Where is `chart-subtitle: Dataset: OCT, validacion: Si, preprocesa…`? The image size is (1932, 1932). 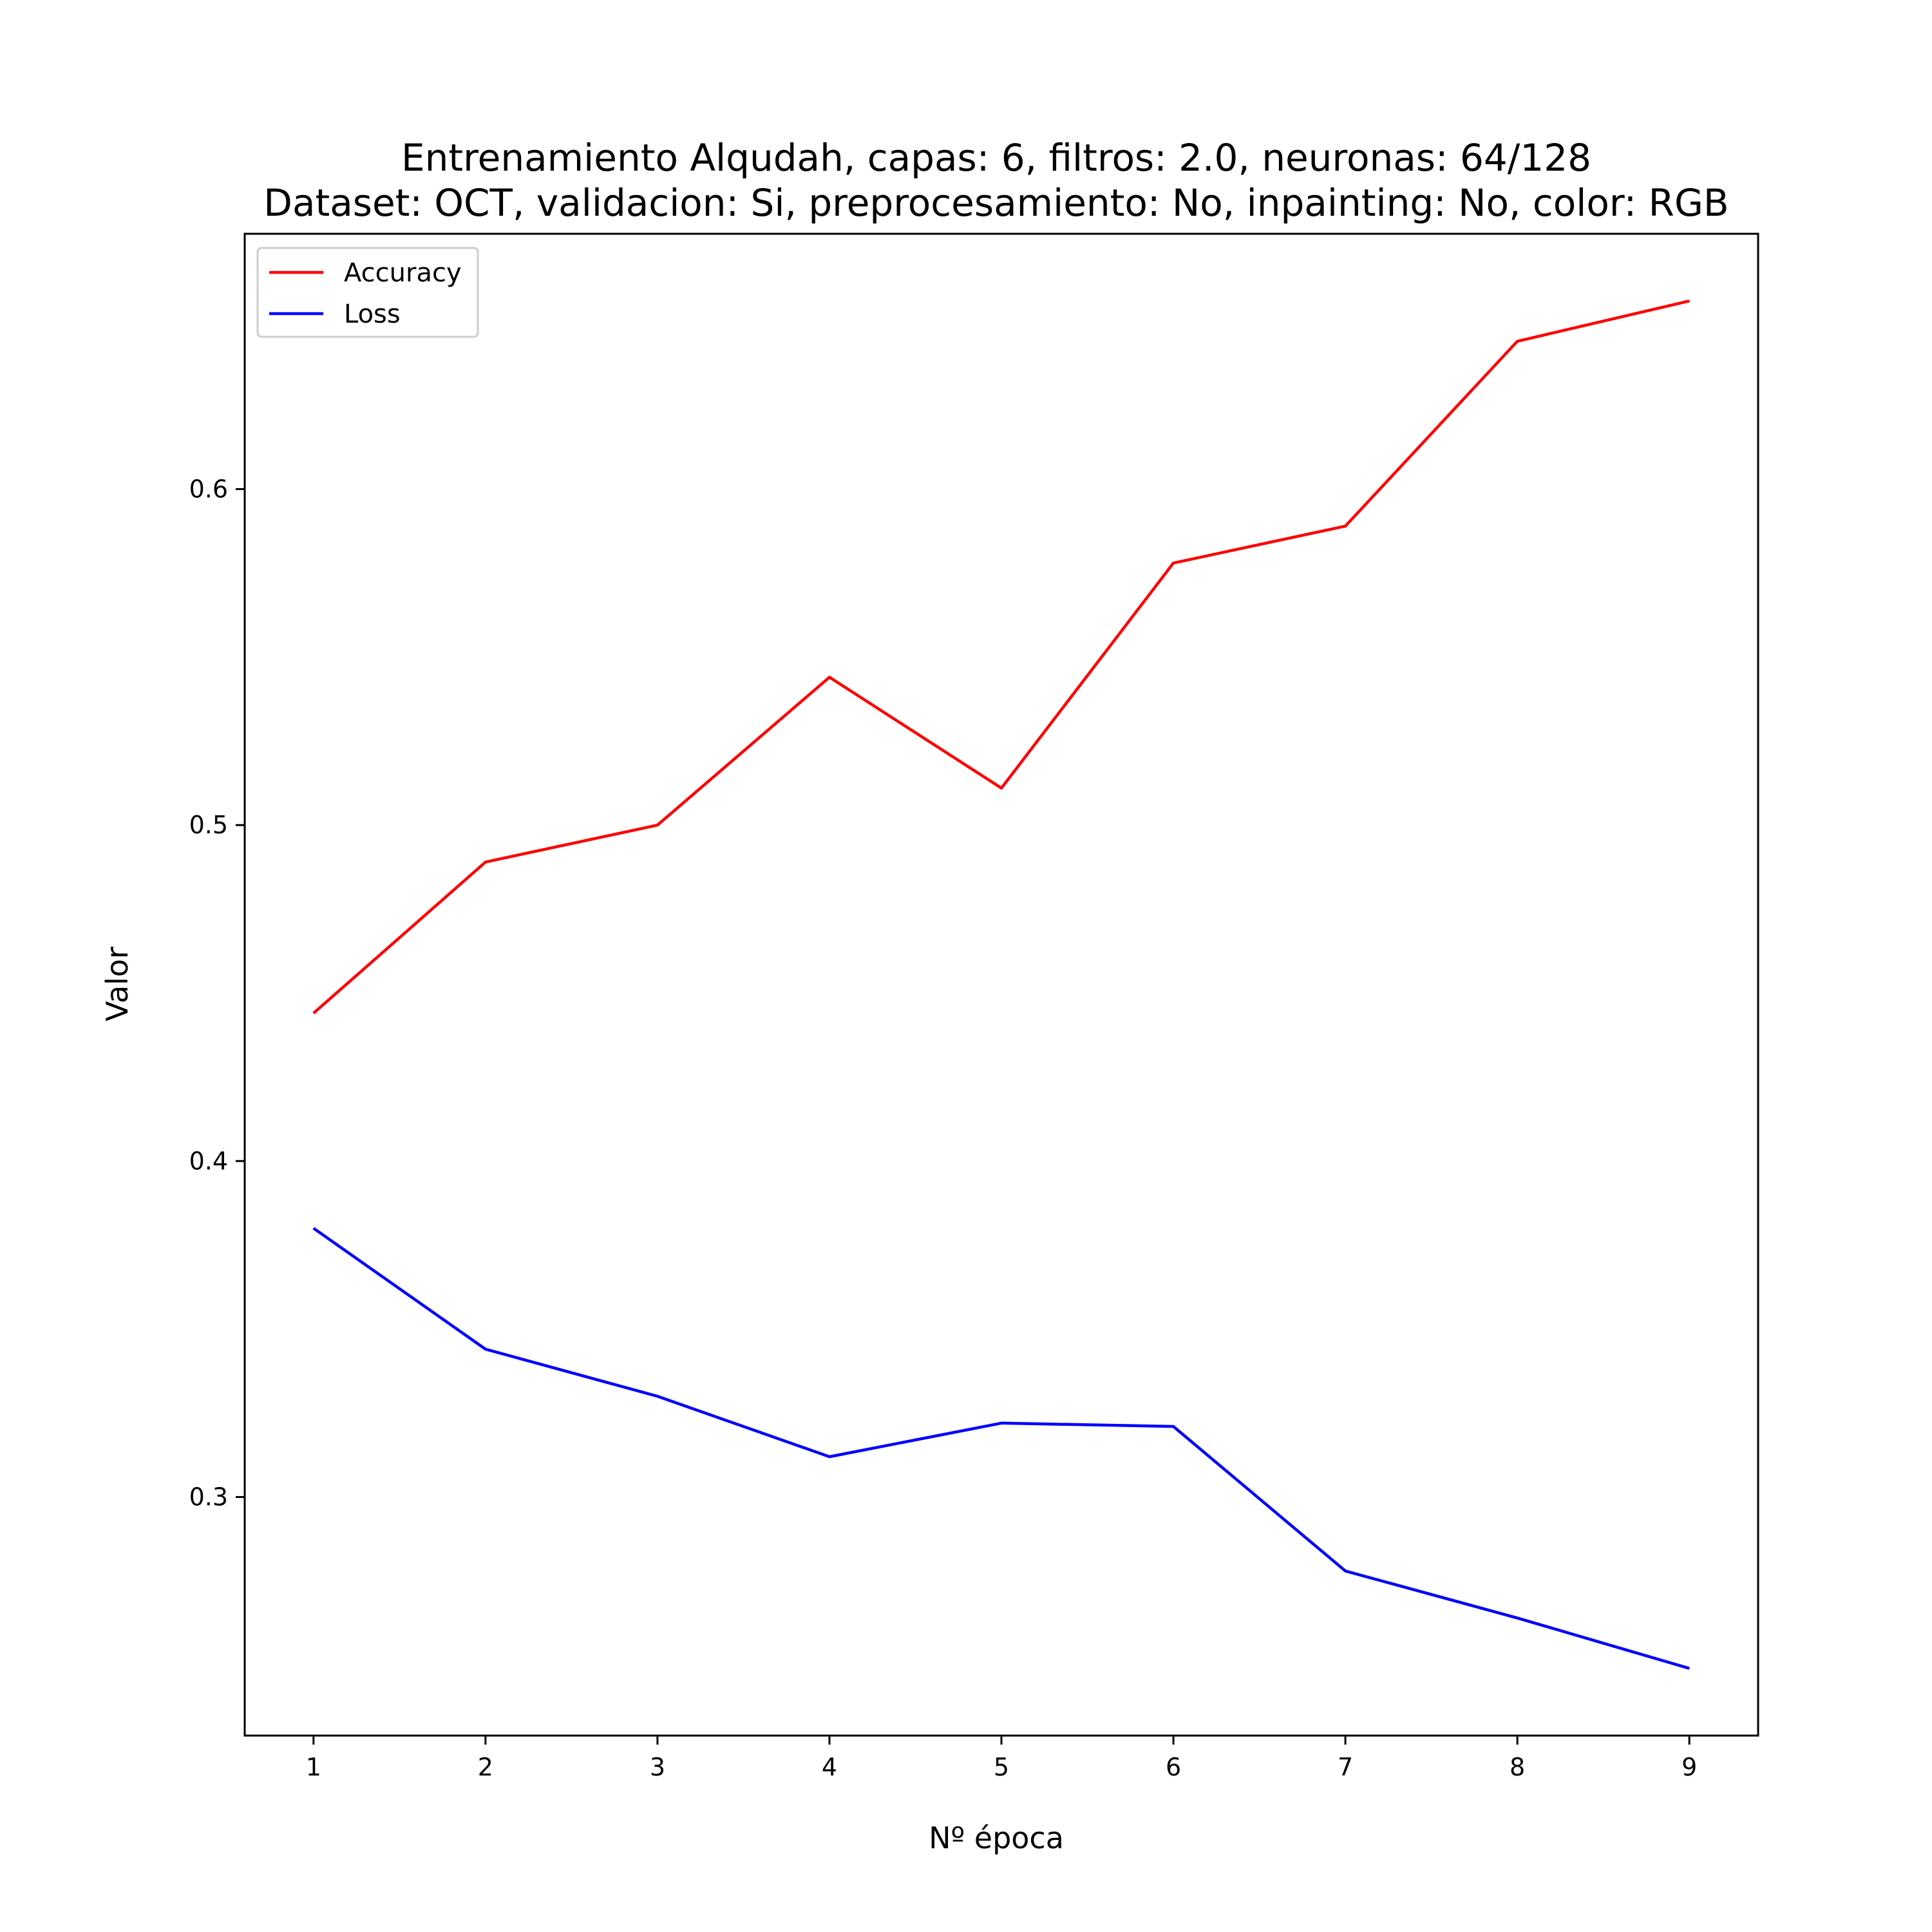
chart-subtitle: Dataset: OCT, validacion: Si, preprocesa… is located at coordinates (996, 203).